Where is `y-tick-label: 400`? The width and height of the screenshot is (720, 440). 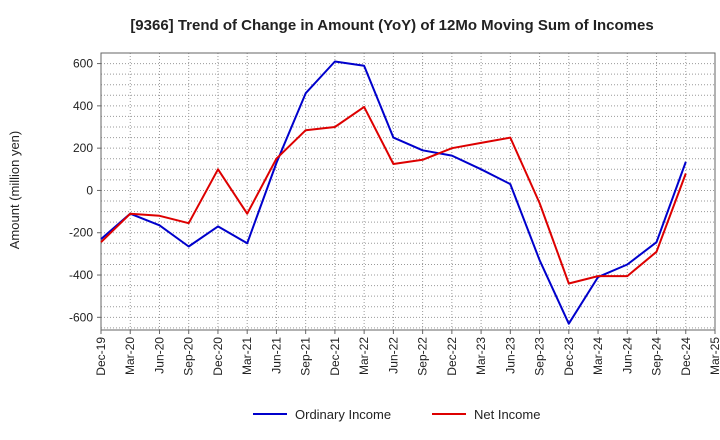
y-tick-label: 400 is located at coordinates (83, 106).